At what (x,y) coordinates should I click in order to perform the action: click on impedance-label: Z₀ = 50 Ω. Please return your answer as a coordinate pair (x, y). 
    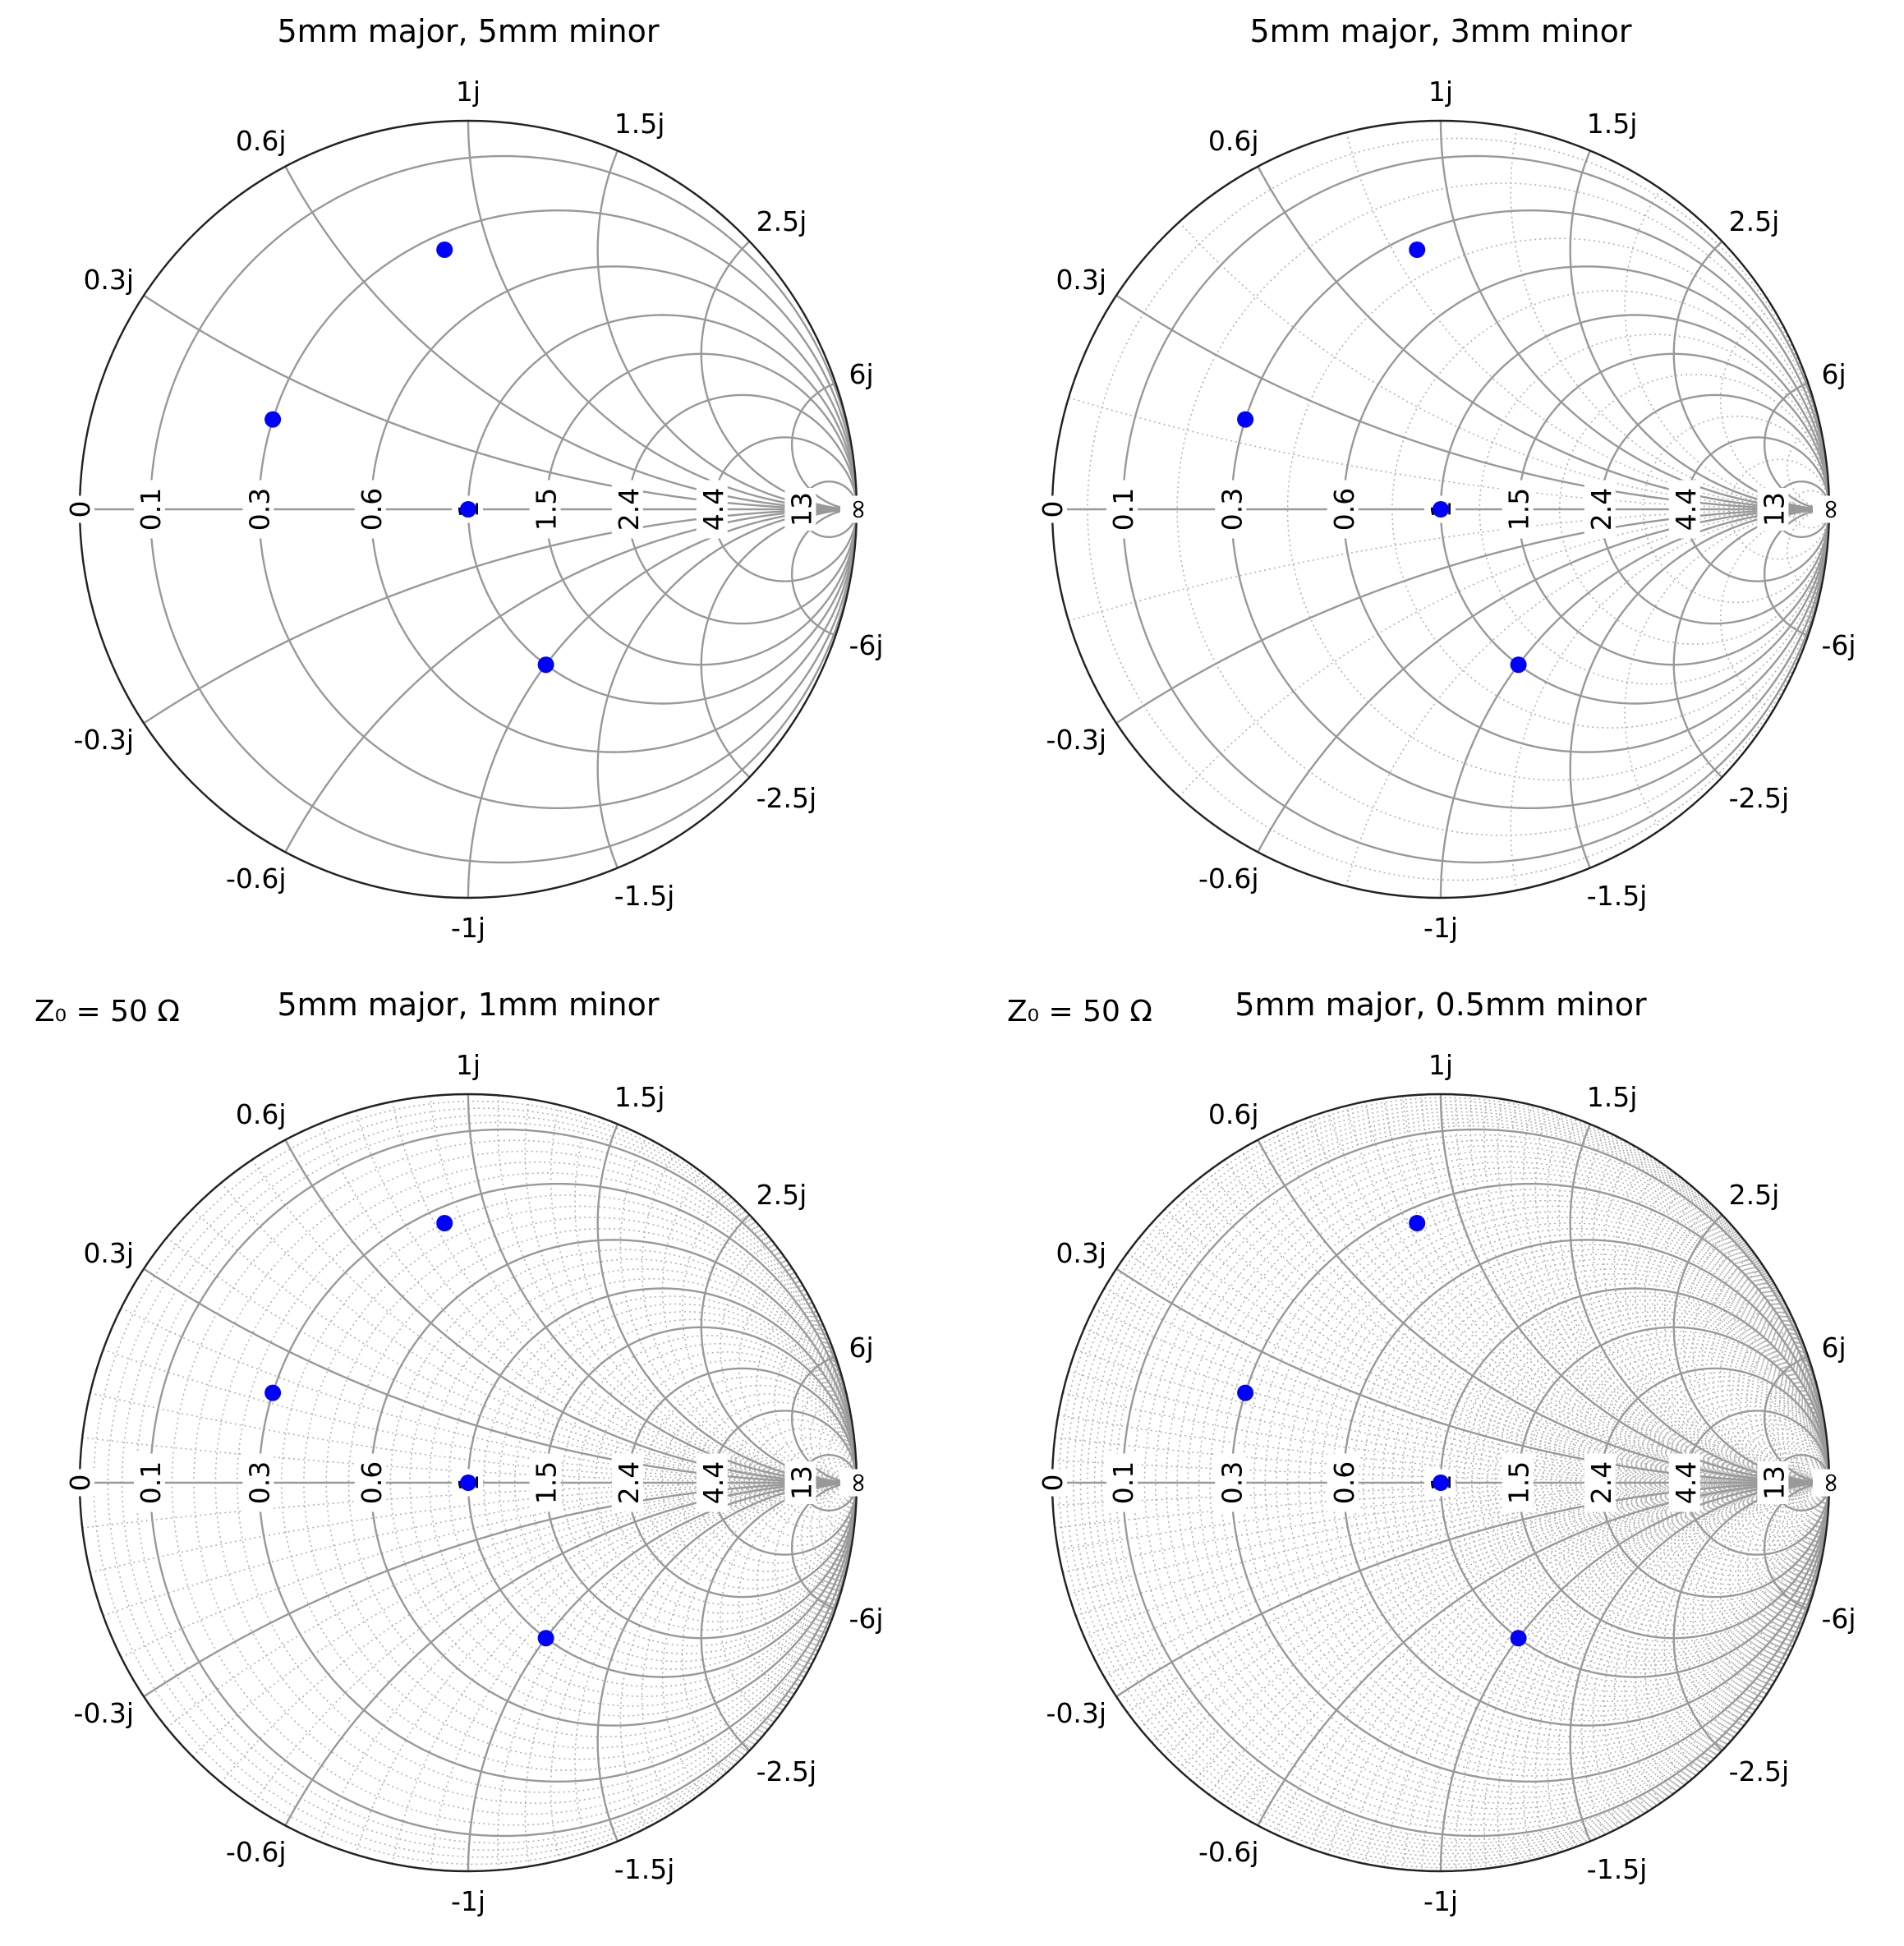
    Looking at the image, I should click on (1079, 1012).